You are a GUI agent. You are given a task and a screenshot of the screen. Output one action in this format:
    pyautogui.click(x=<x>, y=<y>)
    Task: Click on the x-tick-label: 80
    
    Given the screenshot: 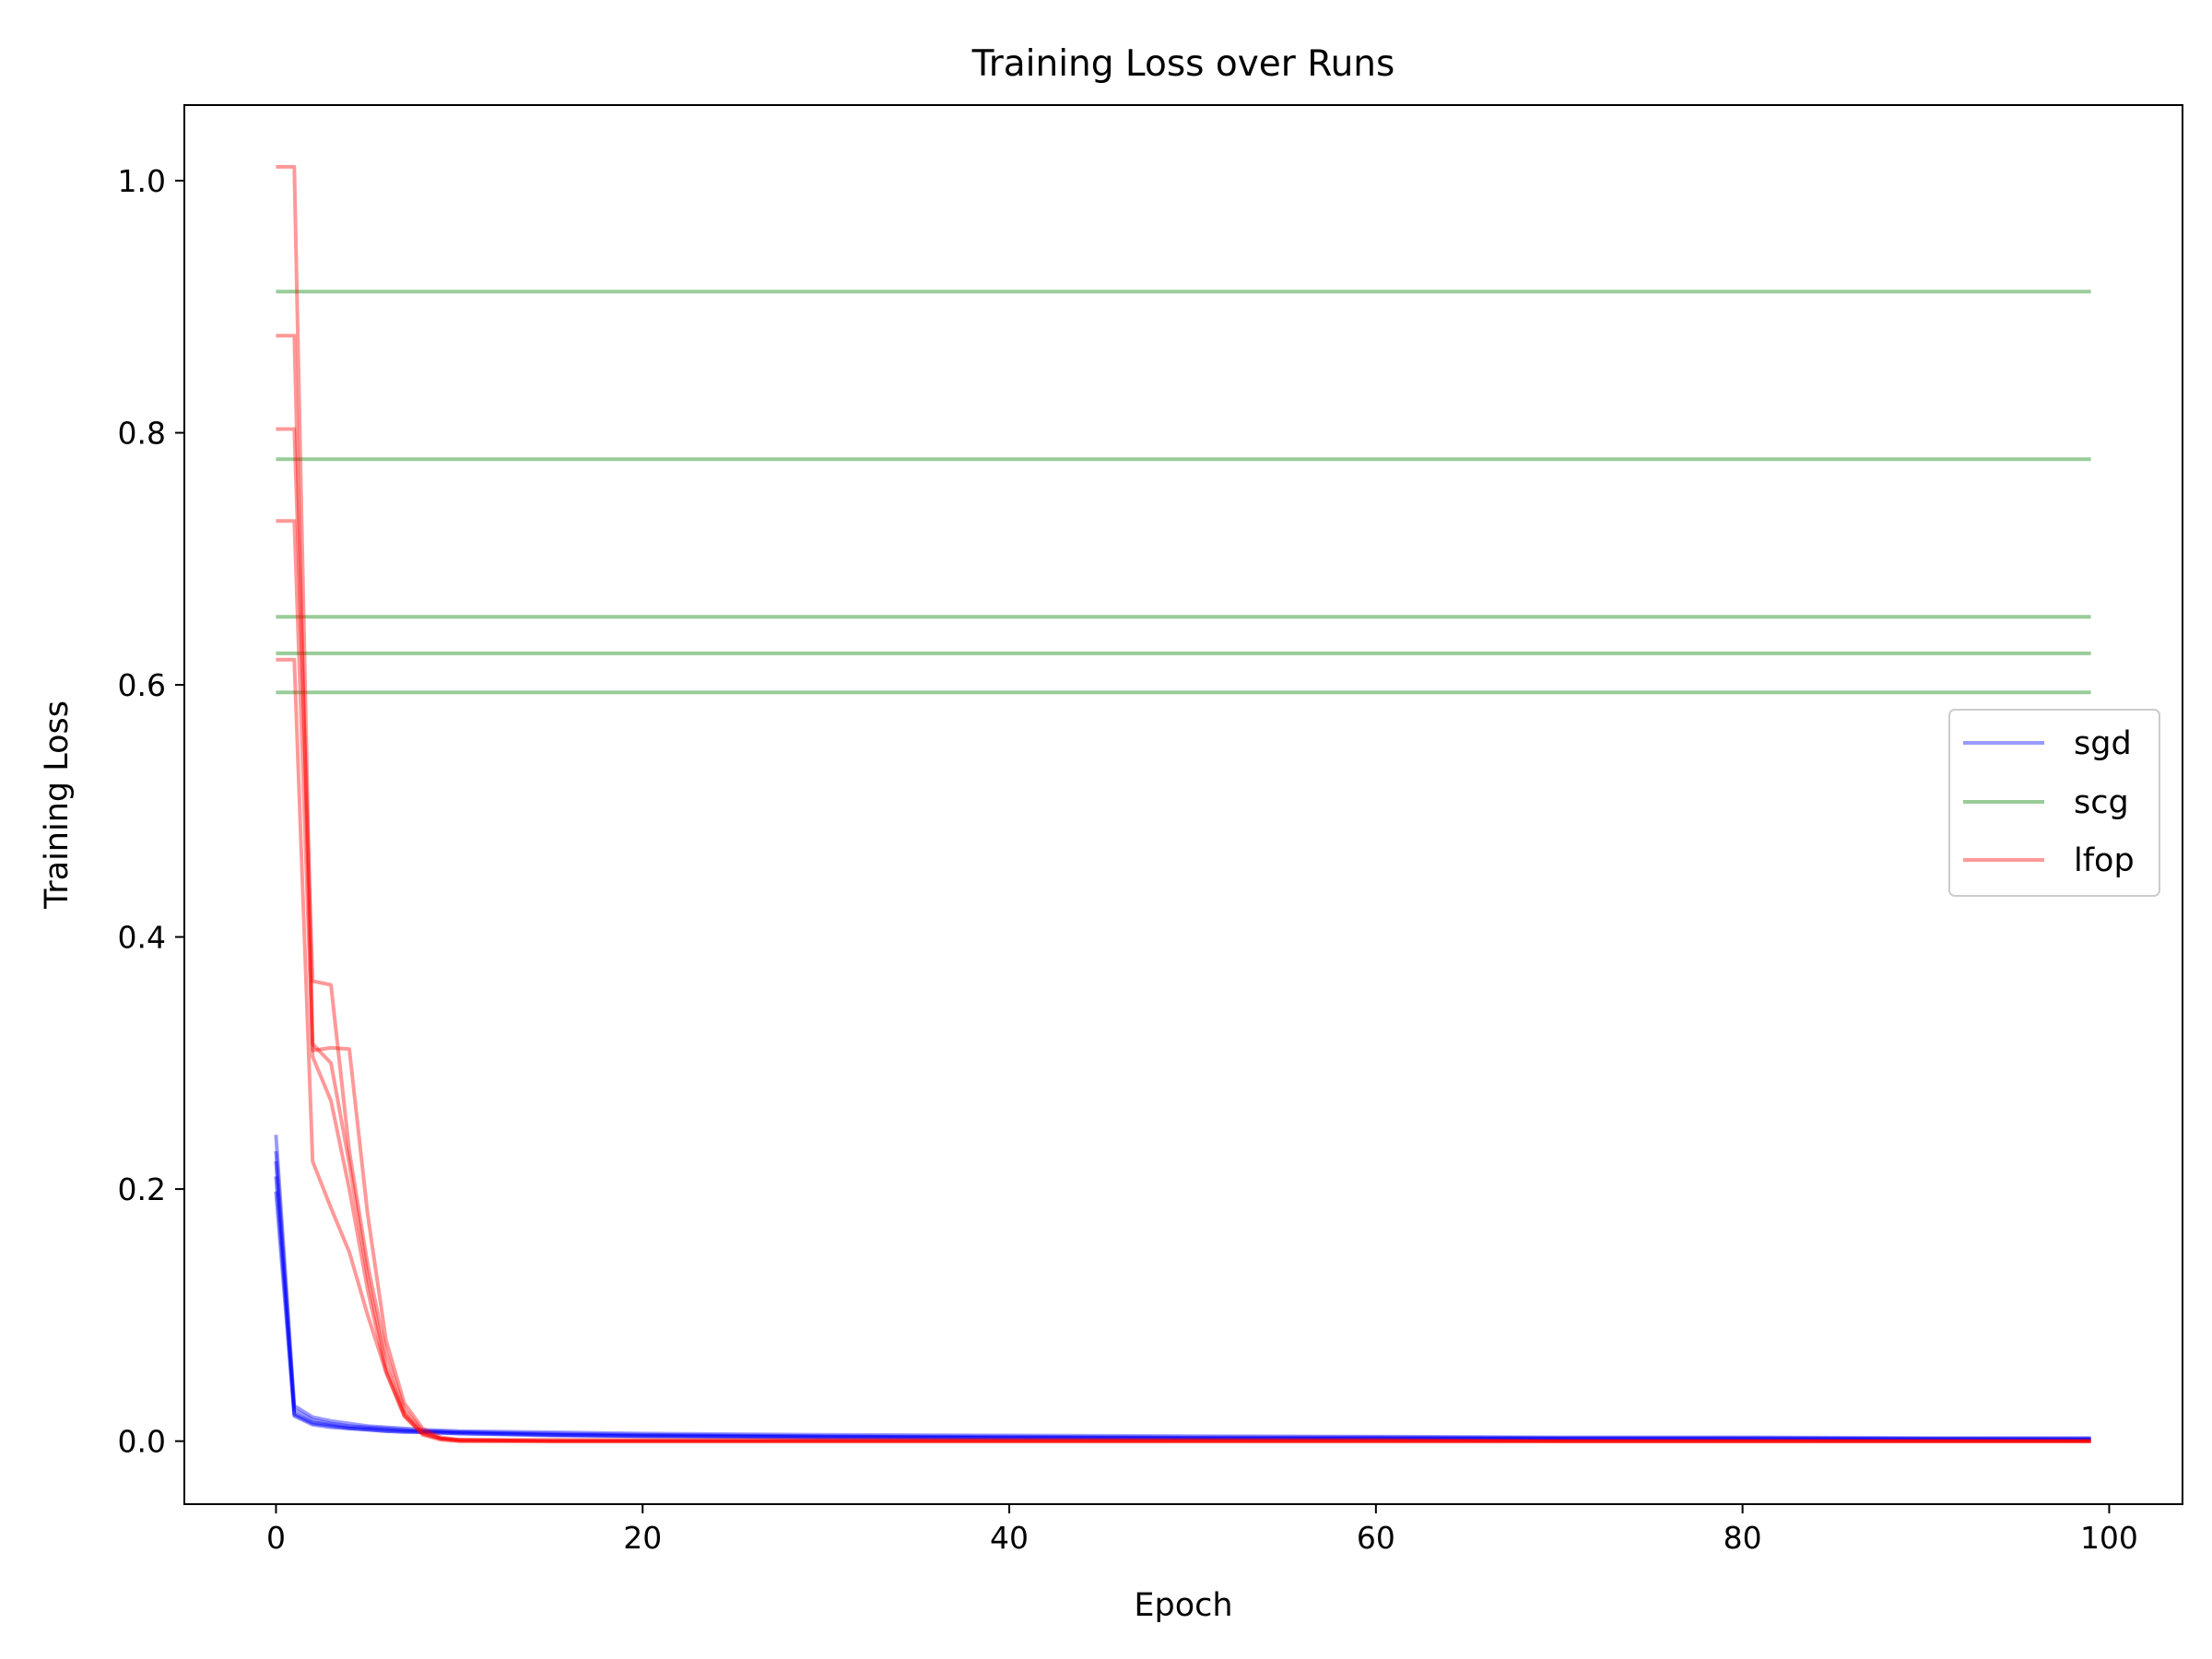 What is the action you would take?
    pyautogui.click(x=1743, y=1538)
    